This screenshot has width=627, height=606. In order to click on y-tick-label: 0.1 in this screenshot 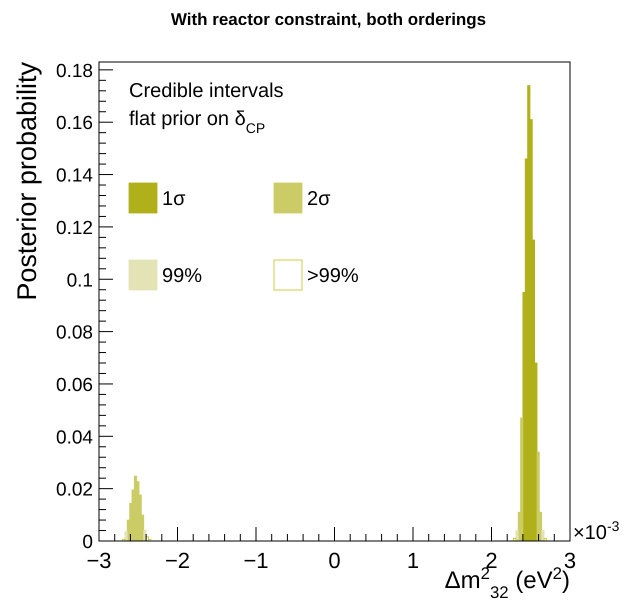, I will do `click(79, 281)`.